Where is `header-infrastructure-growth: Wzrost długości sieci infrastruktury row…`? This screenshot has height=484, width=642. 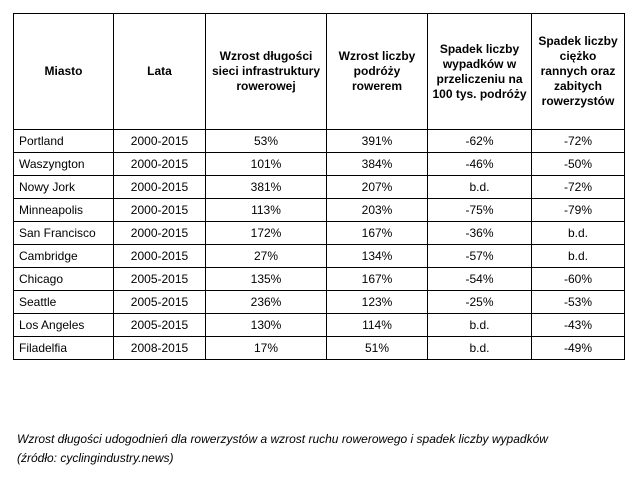
header-infrastructure-growth: Wzrost długości sieci infrastruktury row… is located at coordinates (266, 71).